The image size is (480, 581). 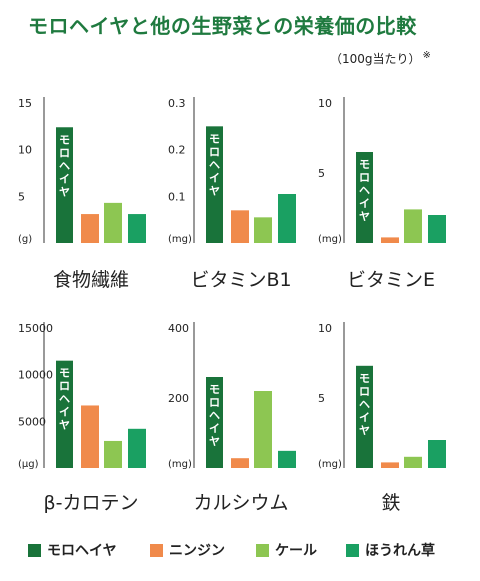 I want to click on legend-label-ninjin: ニンジン, so click(x=197, y=551).